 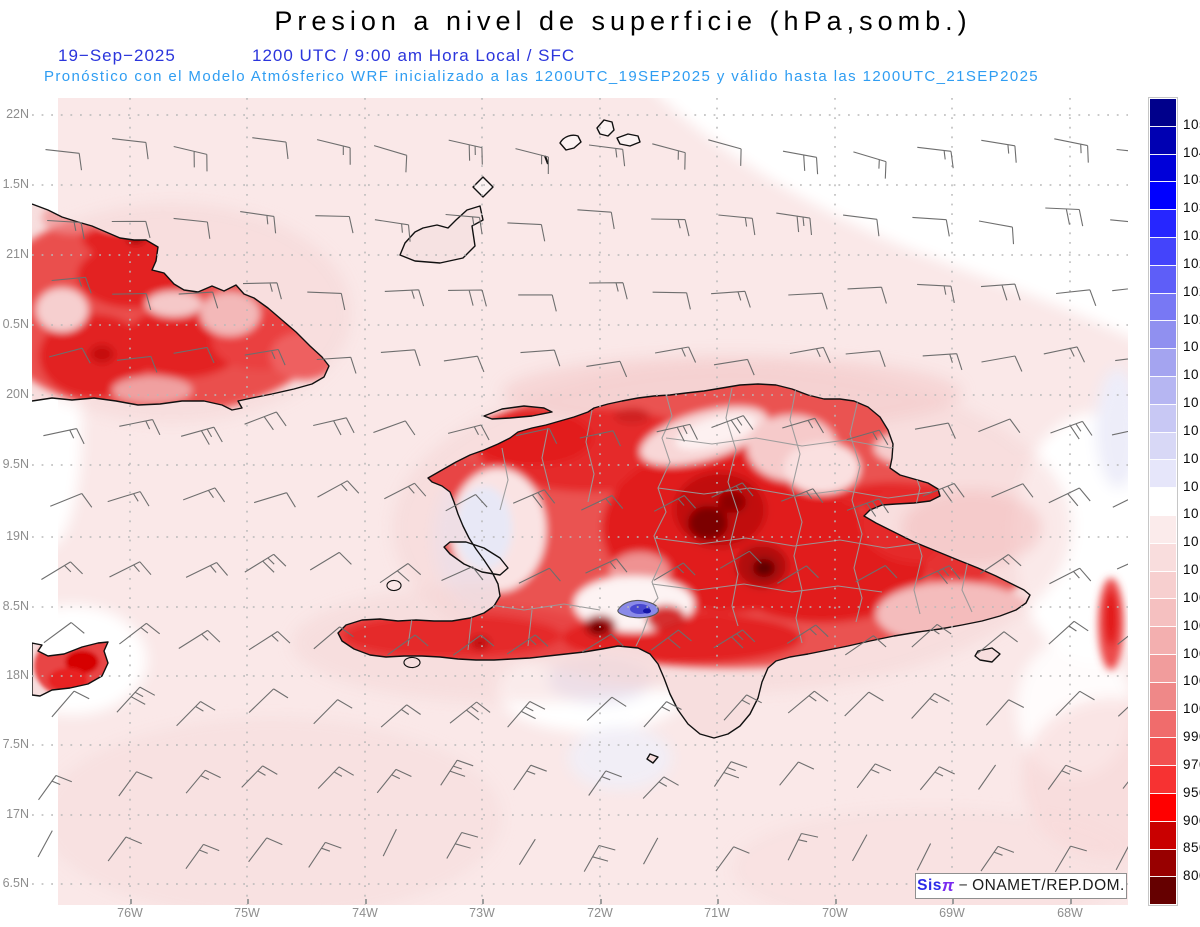 I want to click on lon-label: 68W, so click(x=1070, y=913).